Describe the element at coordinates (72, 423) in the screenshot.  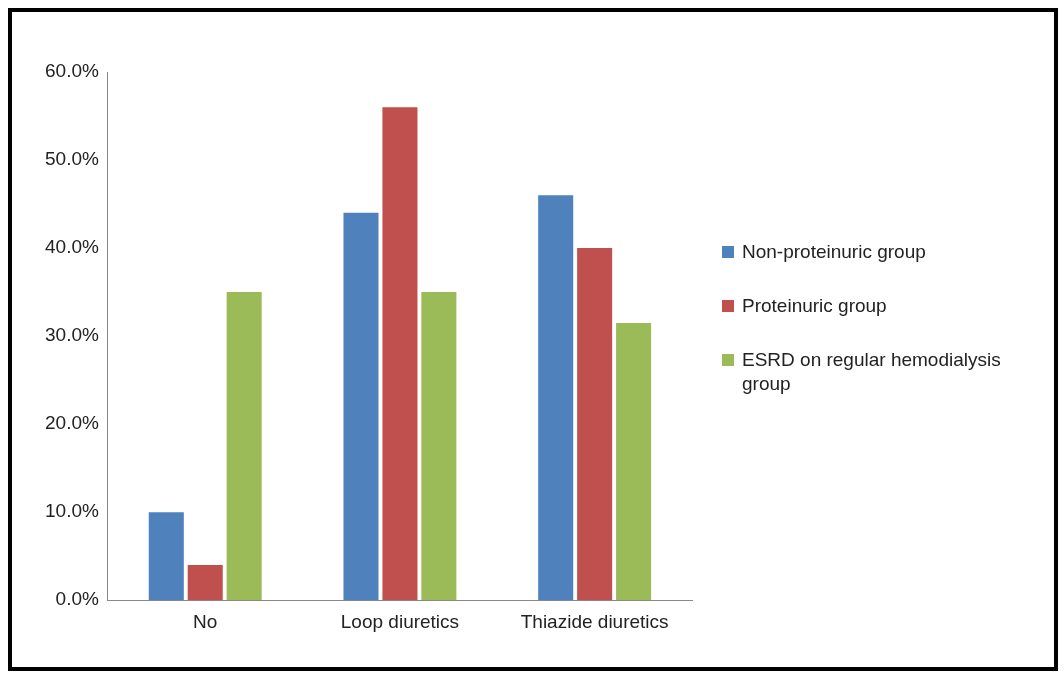
I see `y-tick-label: 20.0%` at that location.